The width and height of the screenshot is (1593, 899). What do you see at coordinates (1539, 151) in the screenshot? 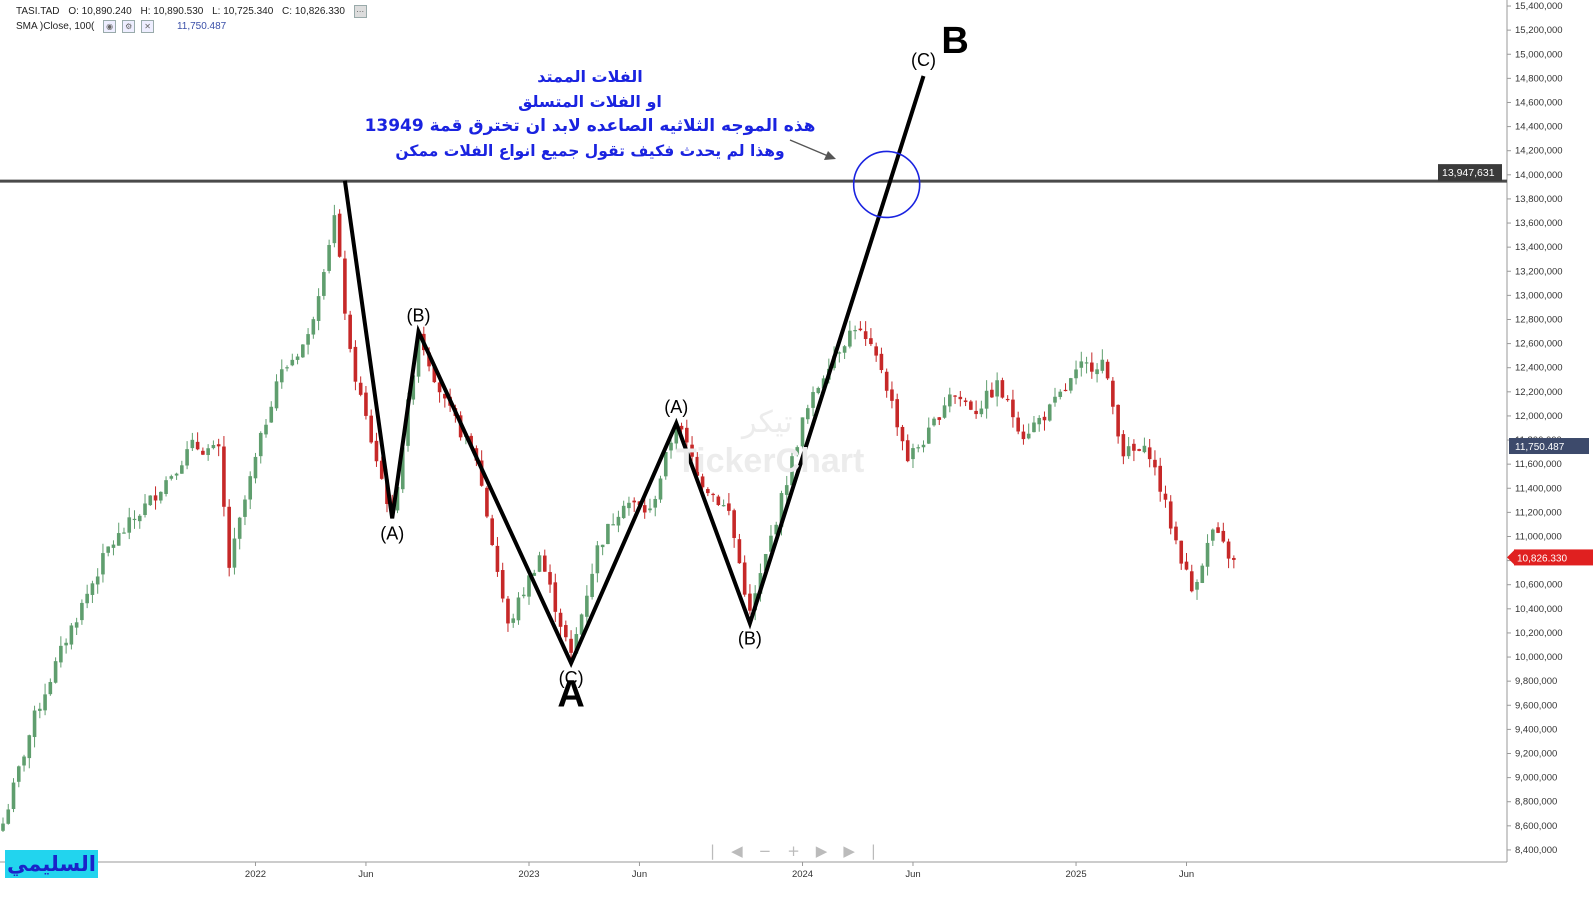
I see `y-tick-label: 14,200,000` at bounding box center [1539, 151].